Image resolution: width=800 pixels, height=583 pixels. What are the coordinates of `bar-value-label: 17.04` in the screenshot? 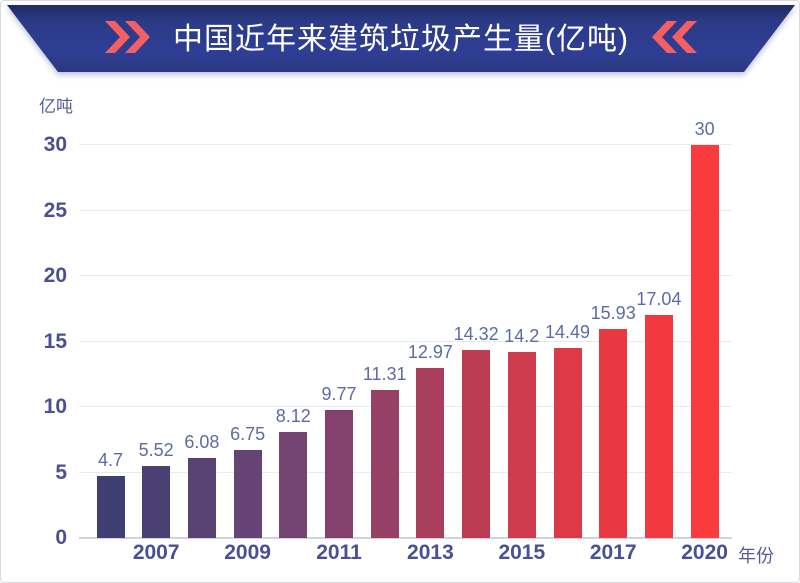 It's located at (659, 299).